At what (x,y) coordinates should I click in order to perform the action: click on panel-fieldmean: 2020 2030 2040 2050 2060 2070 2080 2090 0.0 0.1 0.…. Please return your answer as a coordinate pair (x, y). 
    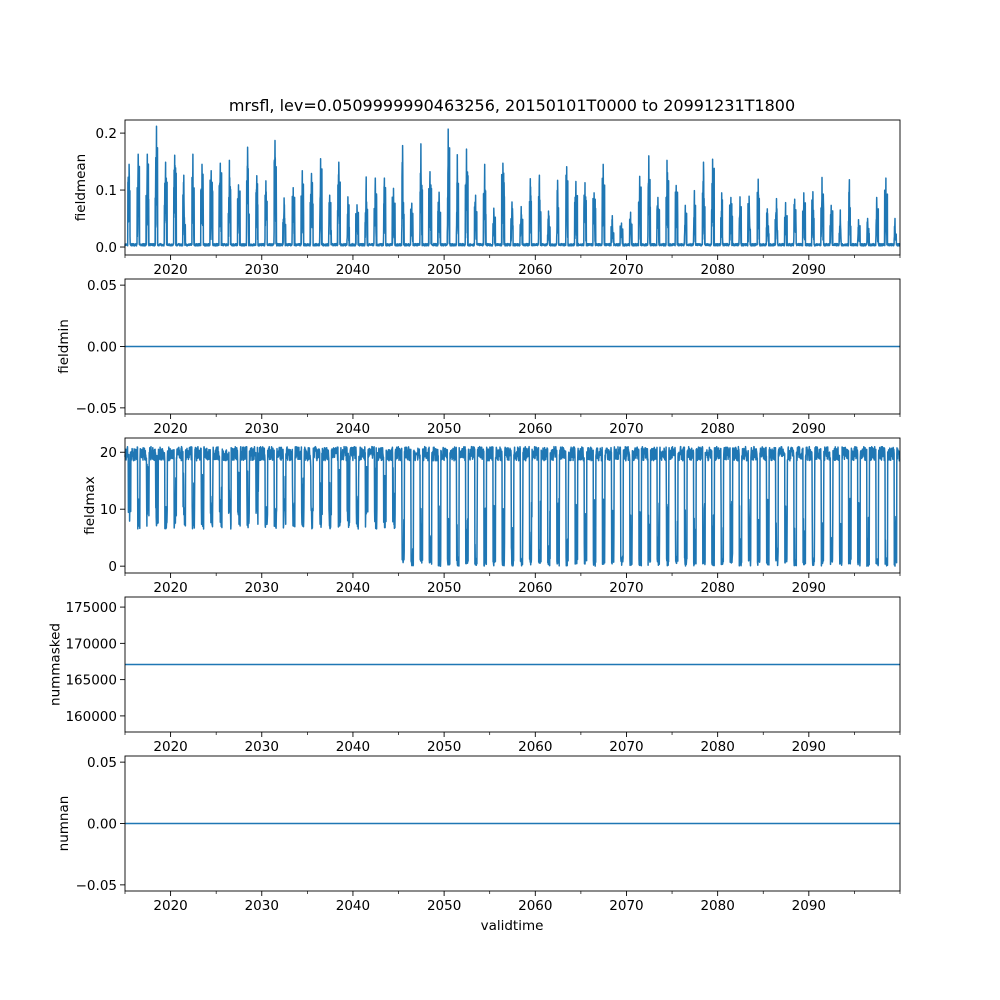
    Looking at the image, I should click on (487, 198).